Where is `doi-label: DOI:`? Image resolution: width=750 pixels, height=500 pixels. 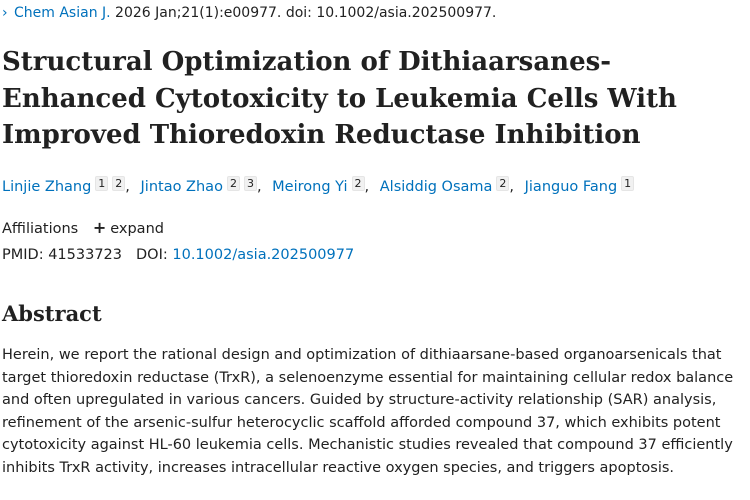 doi-label: DOI: is located at coordinates (152, 255).